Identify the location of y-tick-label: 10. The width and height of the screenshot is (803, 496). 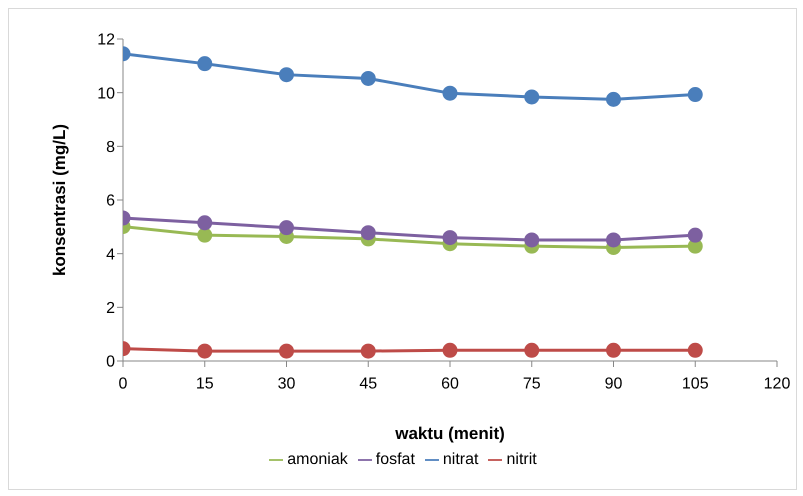
(106, 93).